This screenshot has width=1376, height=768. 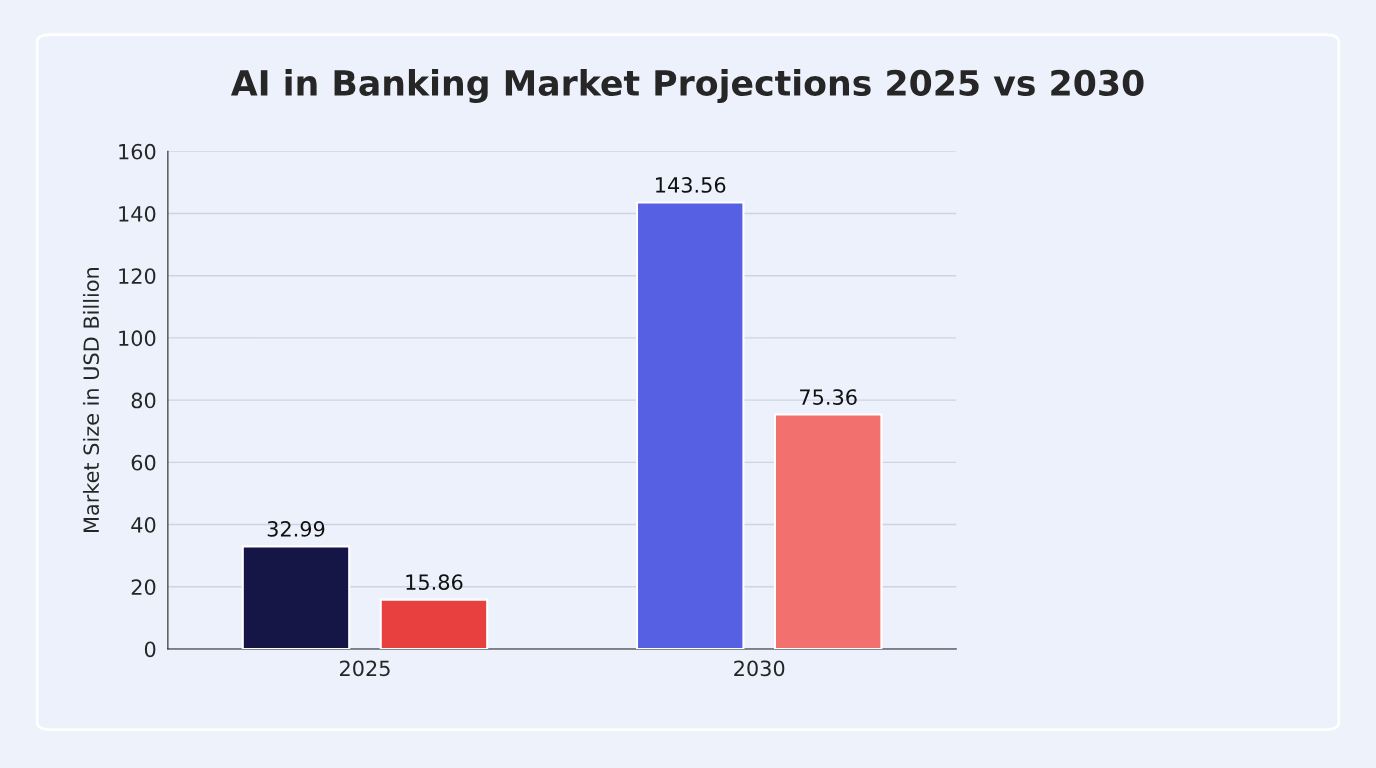 I want to click on y-tick-label: 60, so click(x=143, y=462).